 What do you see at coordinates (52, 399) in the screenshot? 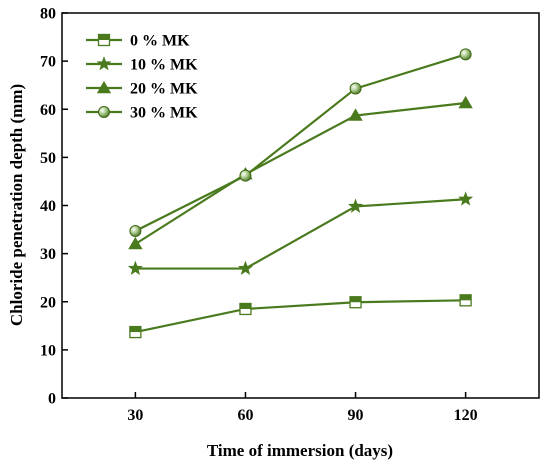
I see `y-tick-label: 0` at bounding box center [52, 399].